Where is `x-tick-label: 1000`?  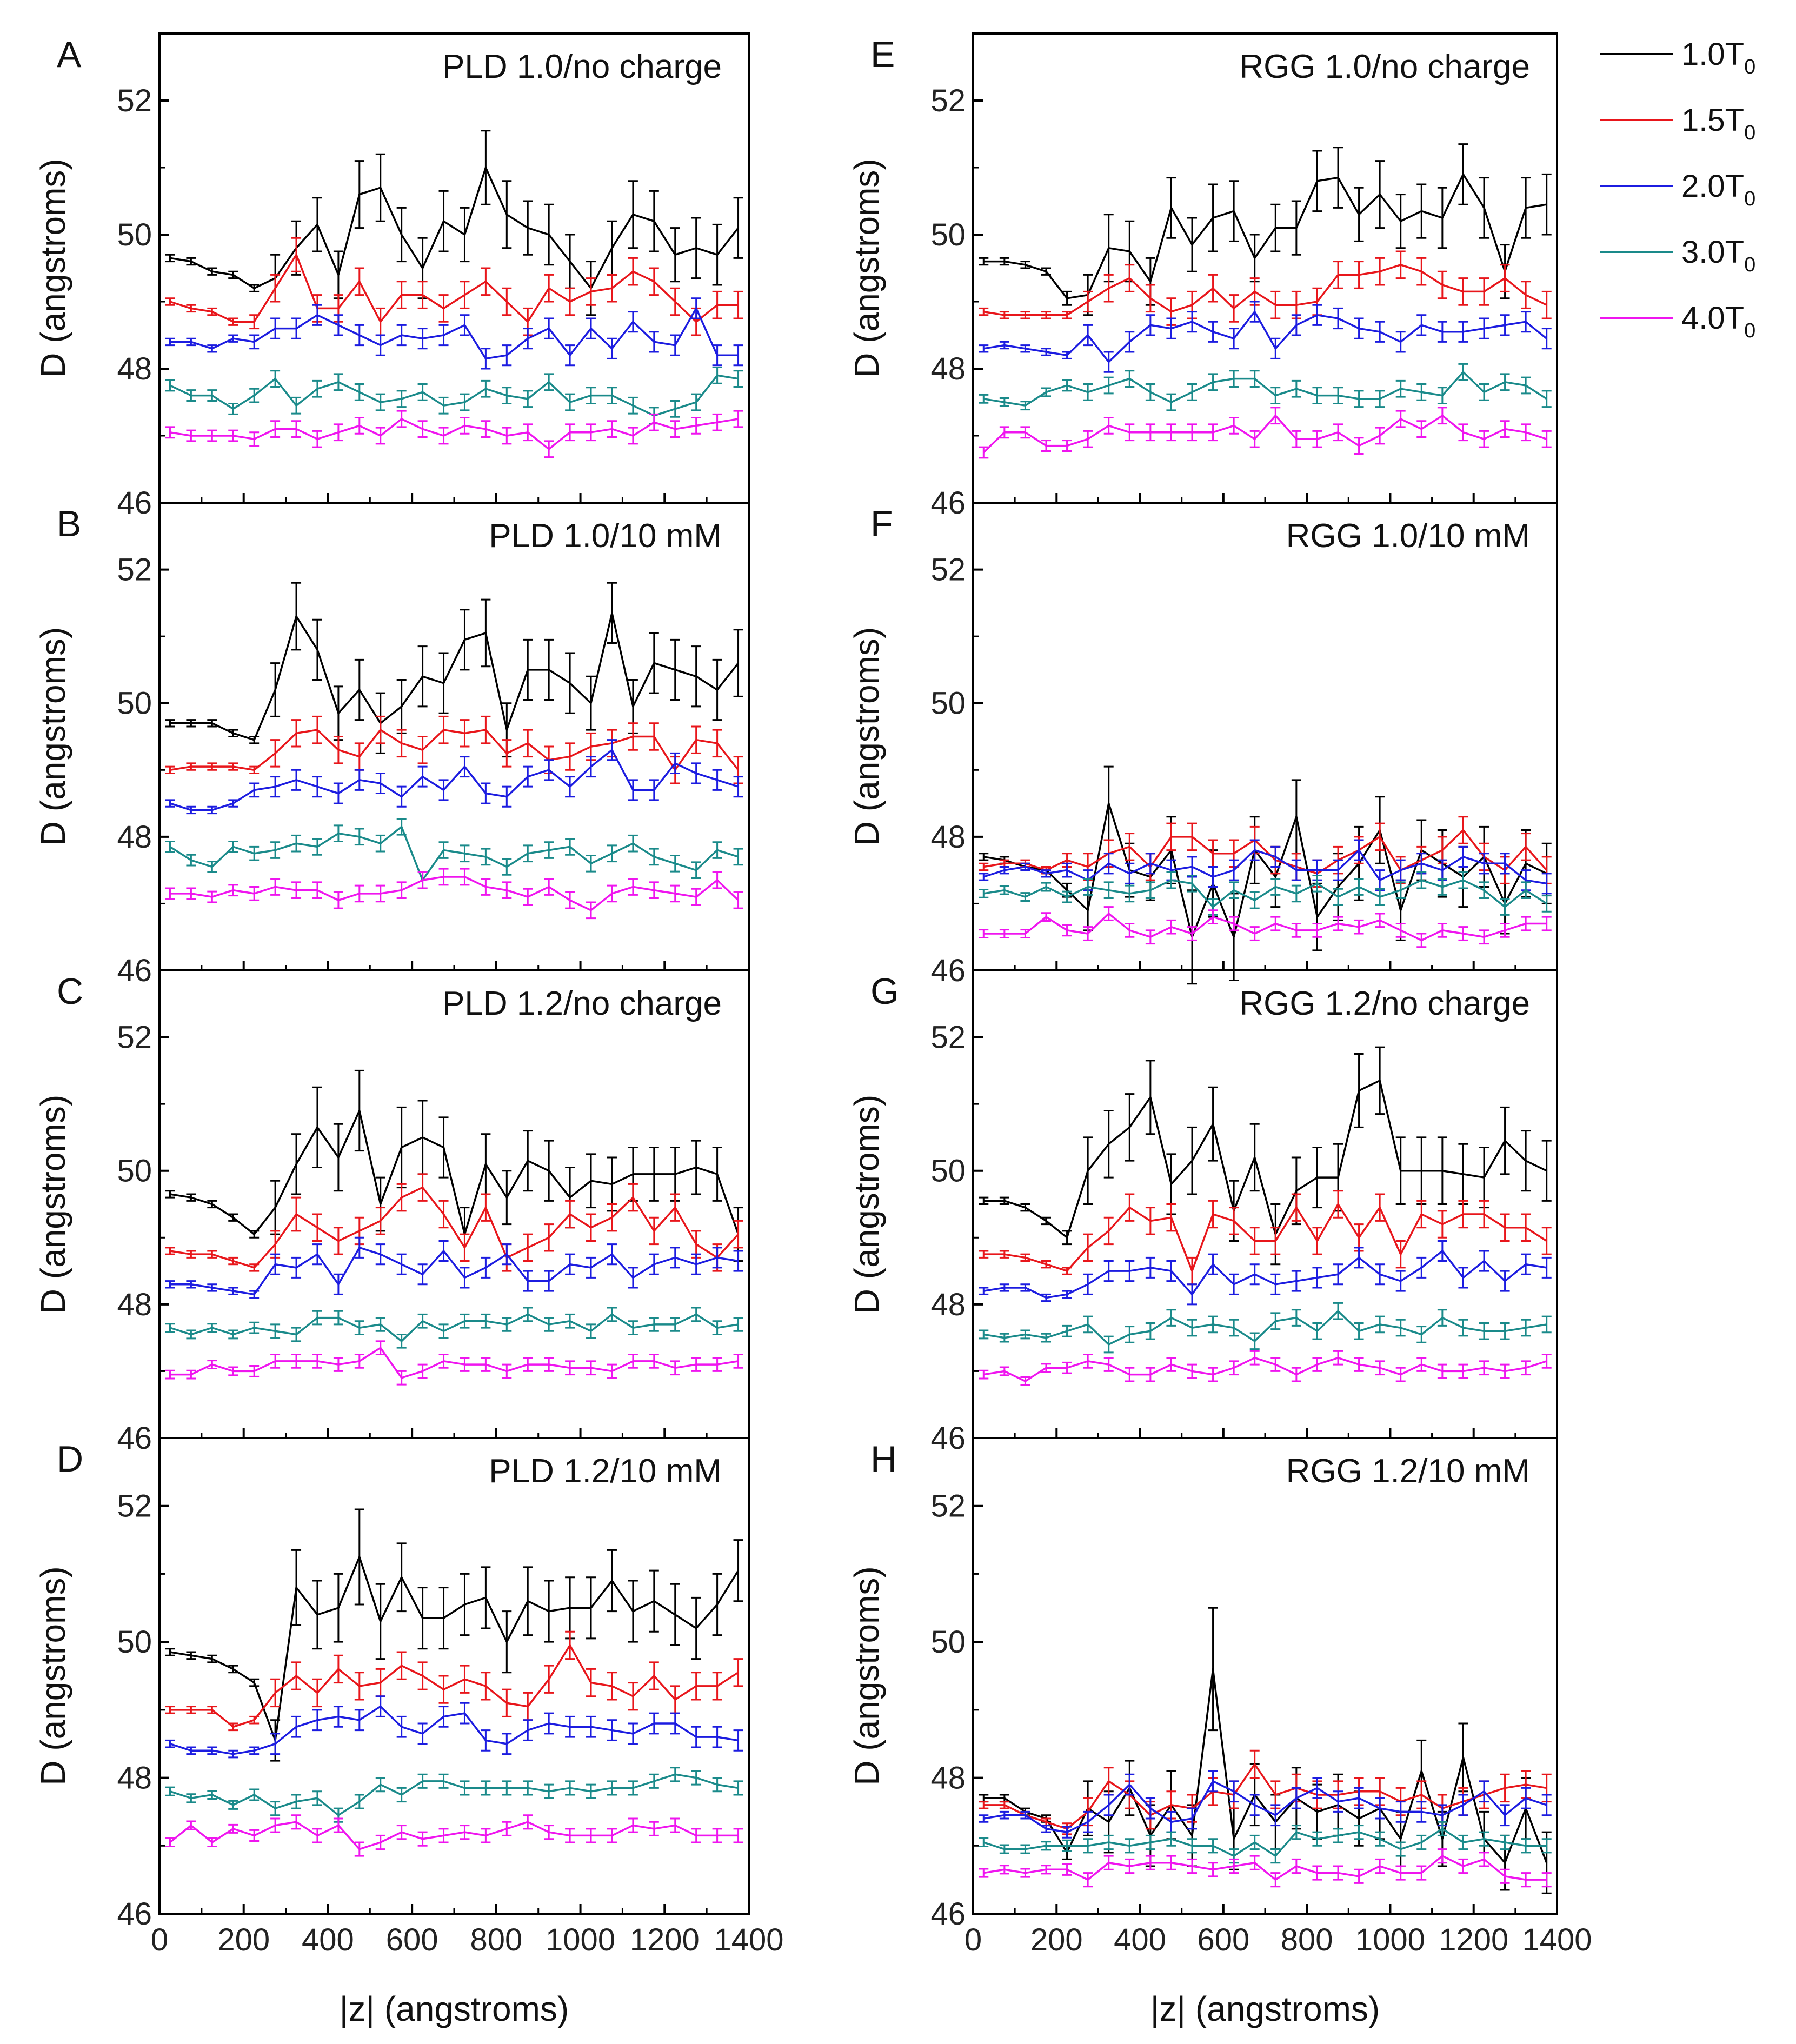
x-tick-label: 1000 is located at coordinates (1390, 1940).